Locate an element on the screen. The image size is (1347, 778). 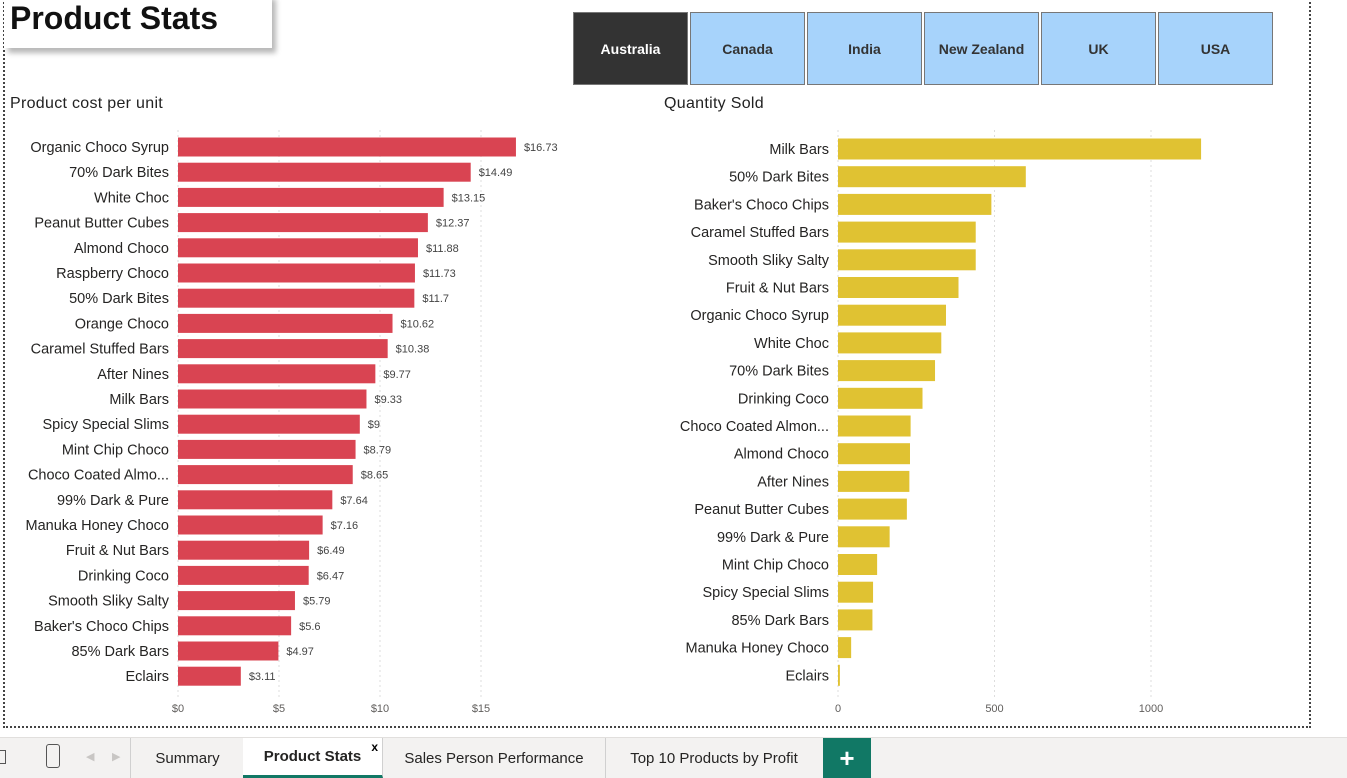
x-tick-label: $0 is located at coordinates (178, 709).